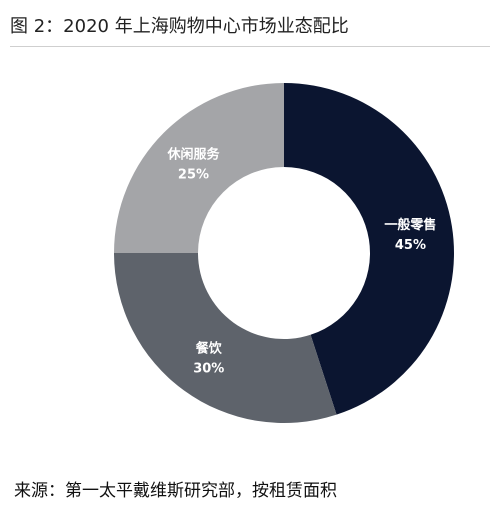 The image size is (500, 509). Describe the element at coordinates (209, 349) in the screenshot. I see `slice-label: 餐饮` at that location.